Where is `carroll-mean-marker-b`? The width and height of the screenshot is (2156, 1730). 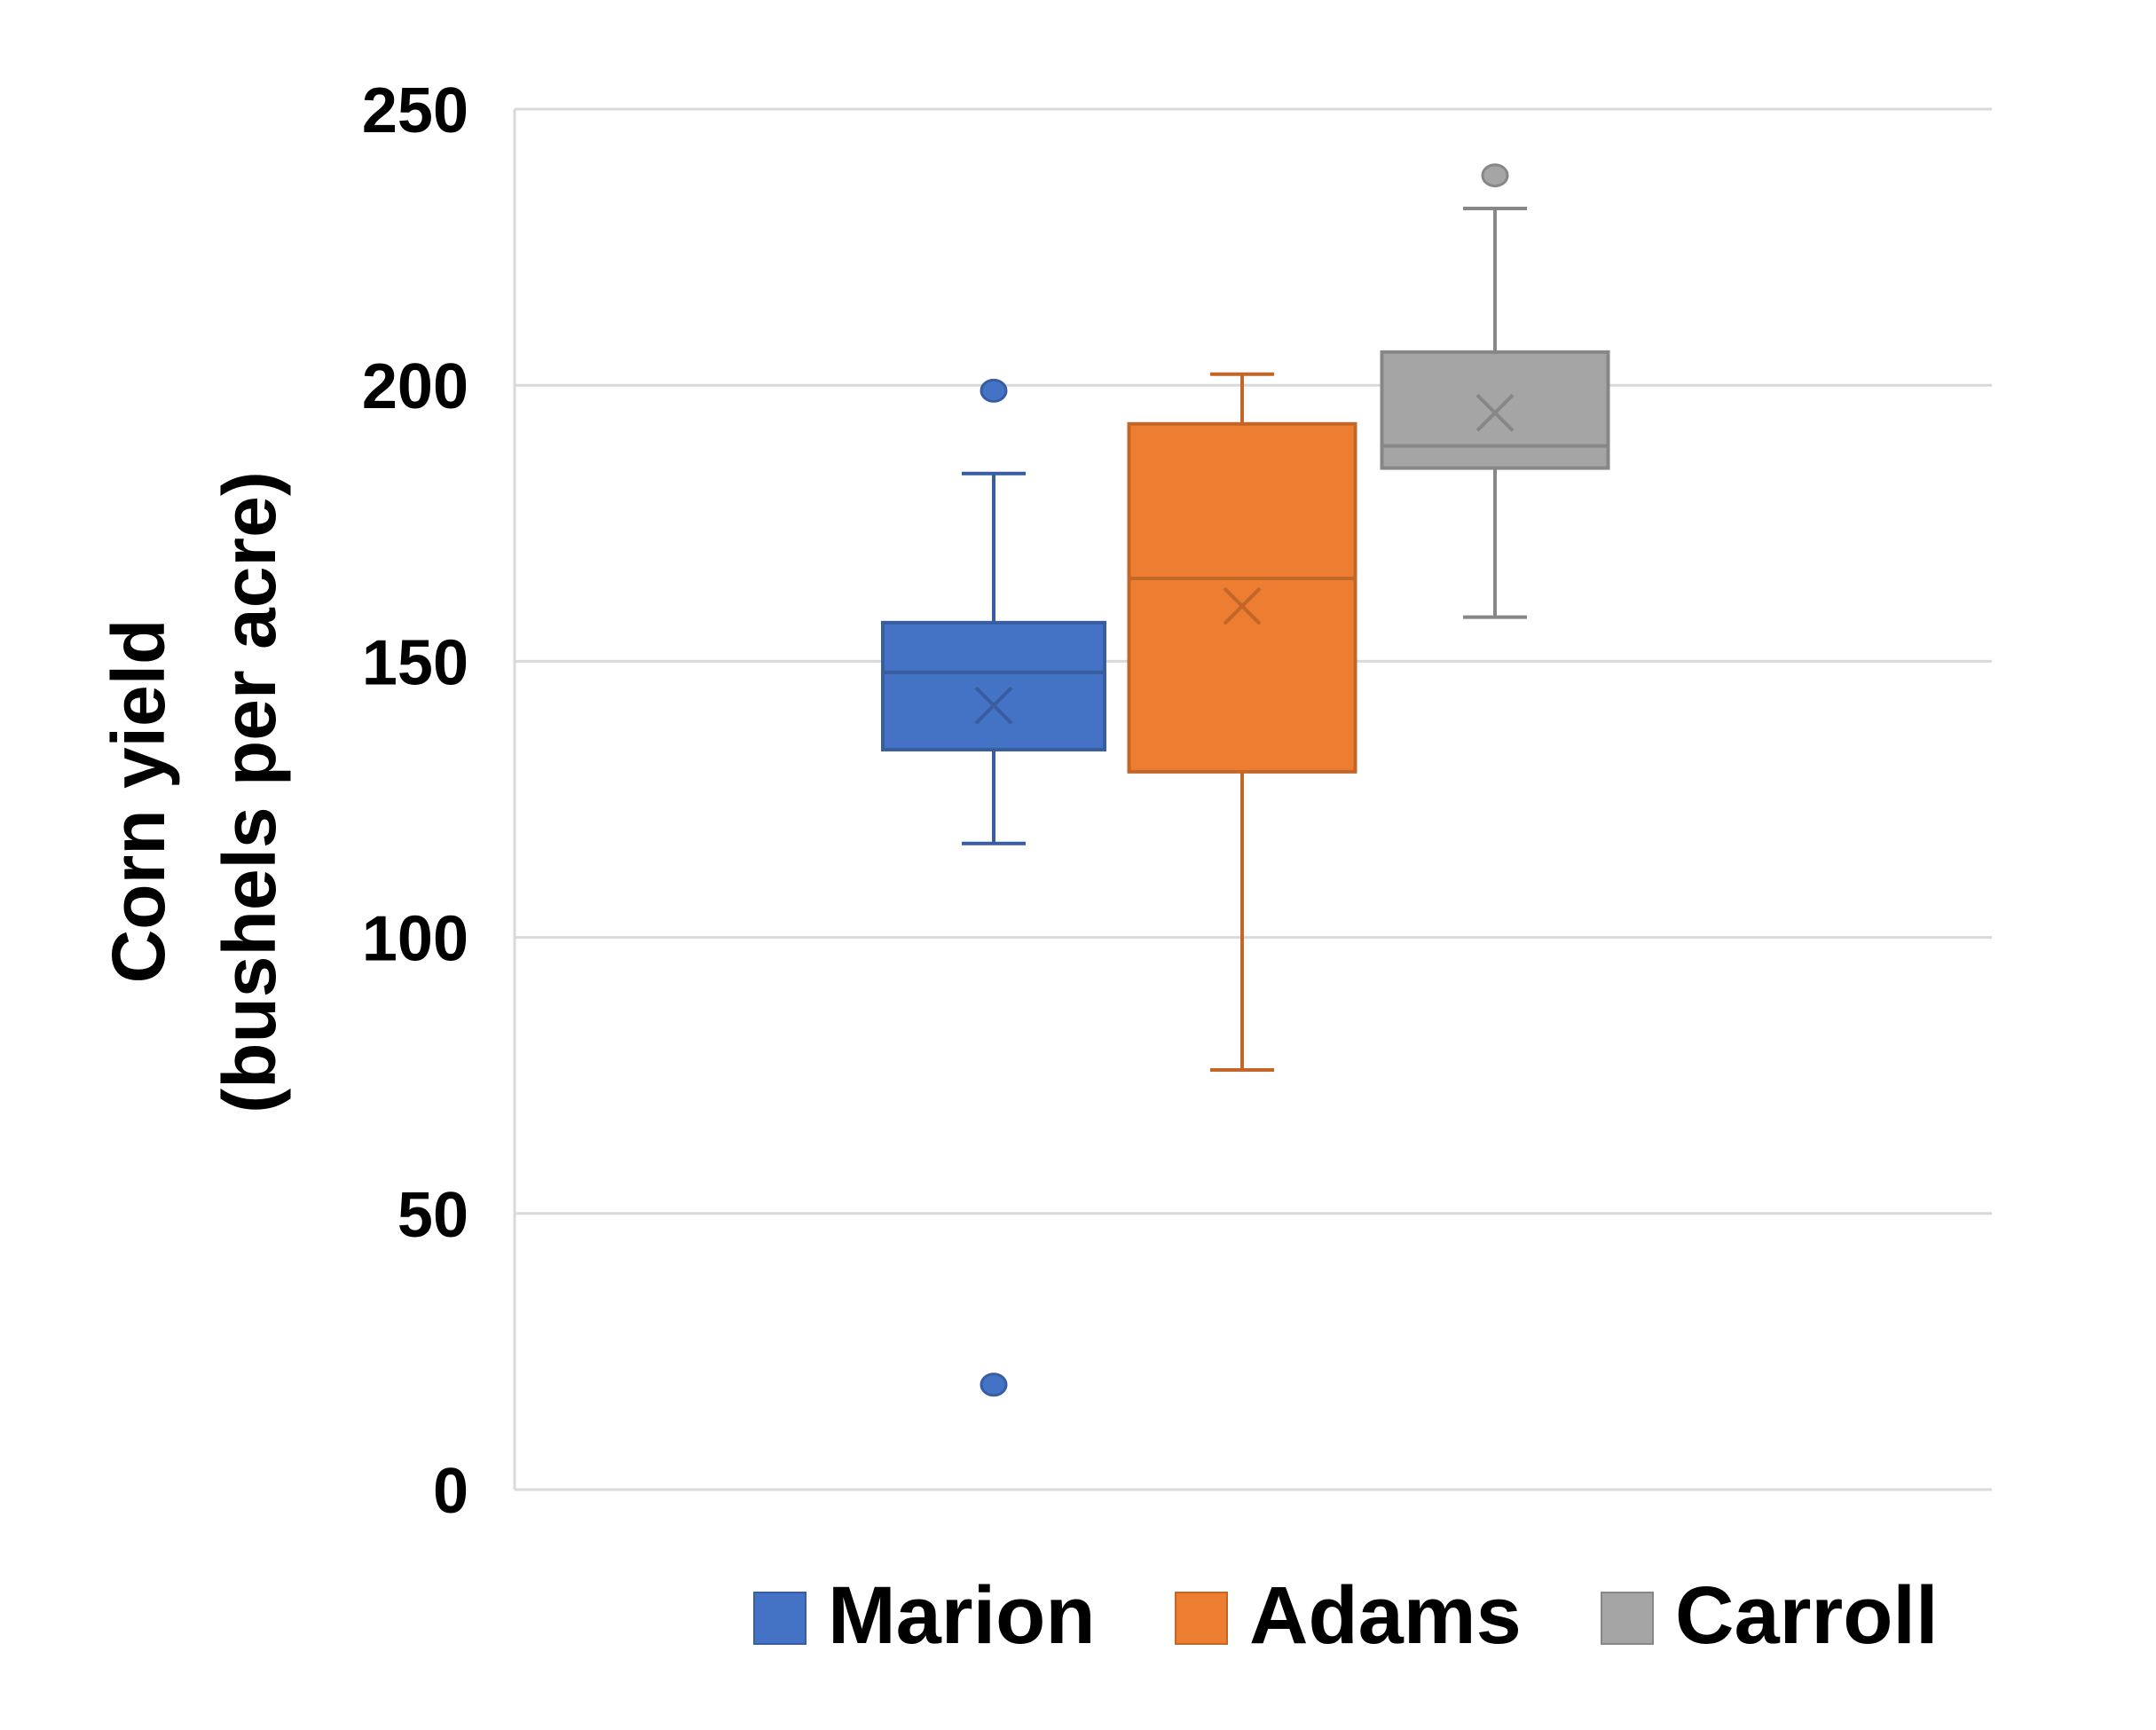
carroll-mean-marker-b is located at coordinates (1495, 412).